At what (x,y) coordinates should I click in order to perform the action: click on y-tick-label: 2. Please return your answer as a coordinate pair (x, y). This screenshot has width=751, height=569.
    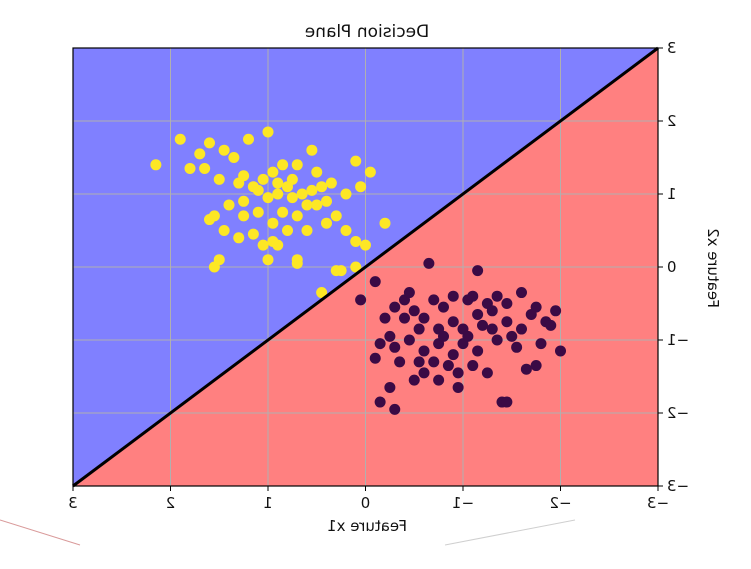
    Looking at the image, I should click on (672, 121).